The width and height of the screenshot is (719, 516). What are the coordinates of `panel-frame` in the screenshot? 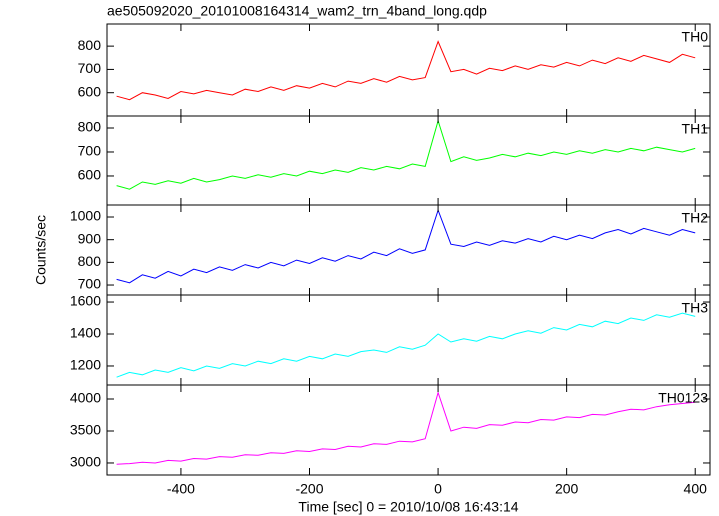 It's located at (408, 160).